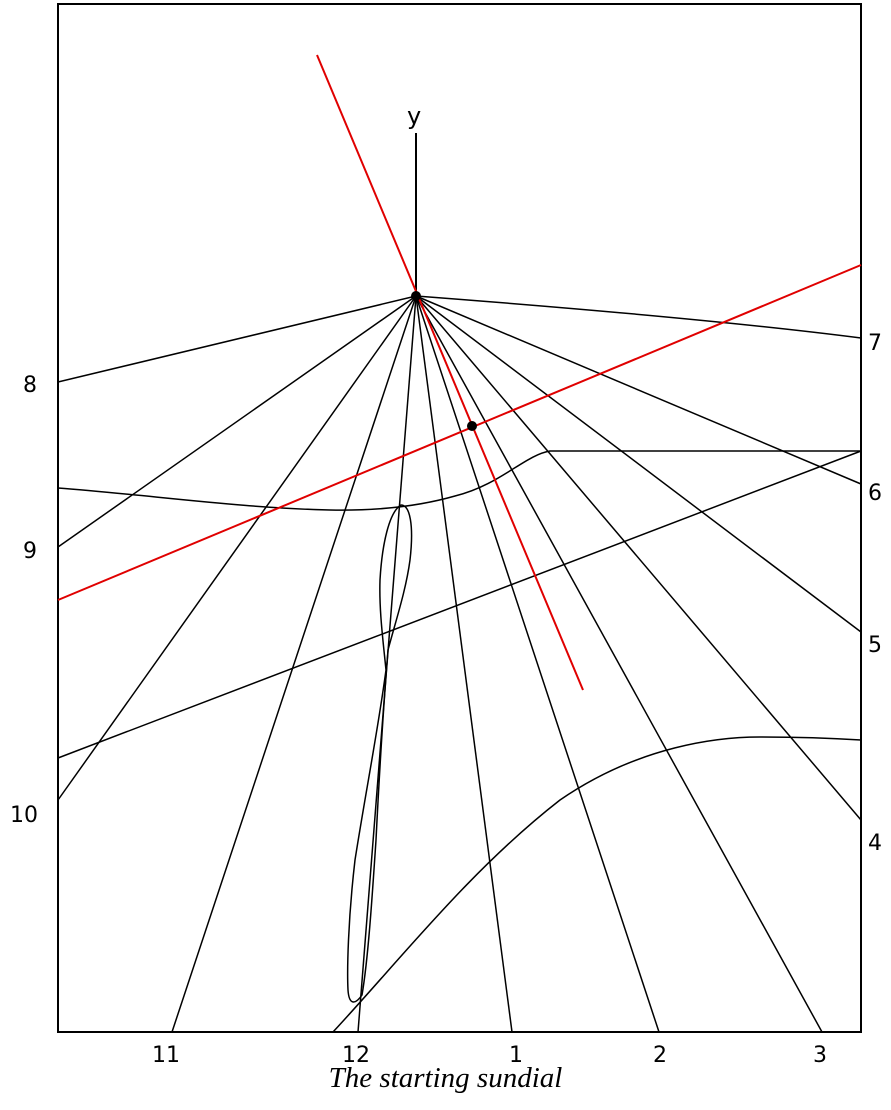  Describe the element at coordinates (414, 116) in the screenshot. I see `y-axis-label: y` at that location.